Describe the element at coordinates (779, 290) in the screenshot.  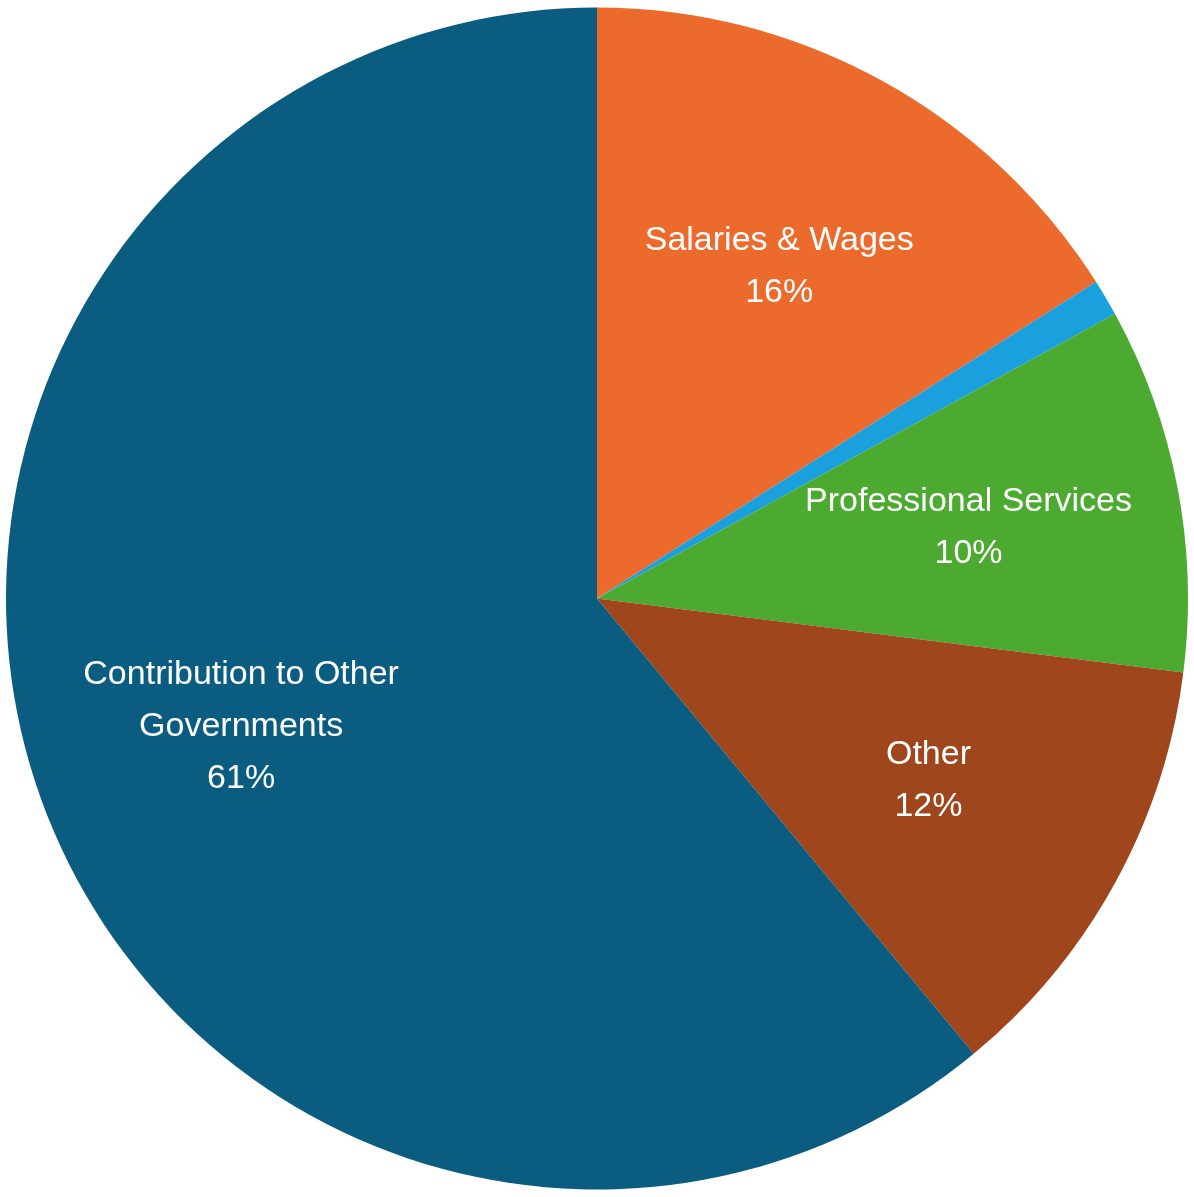
I see `data-label: 16%` at that location.